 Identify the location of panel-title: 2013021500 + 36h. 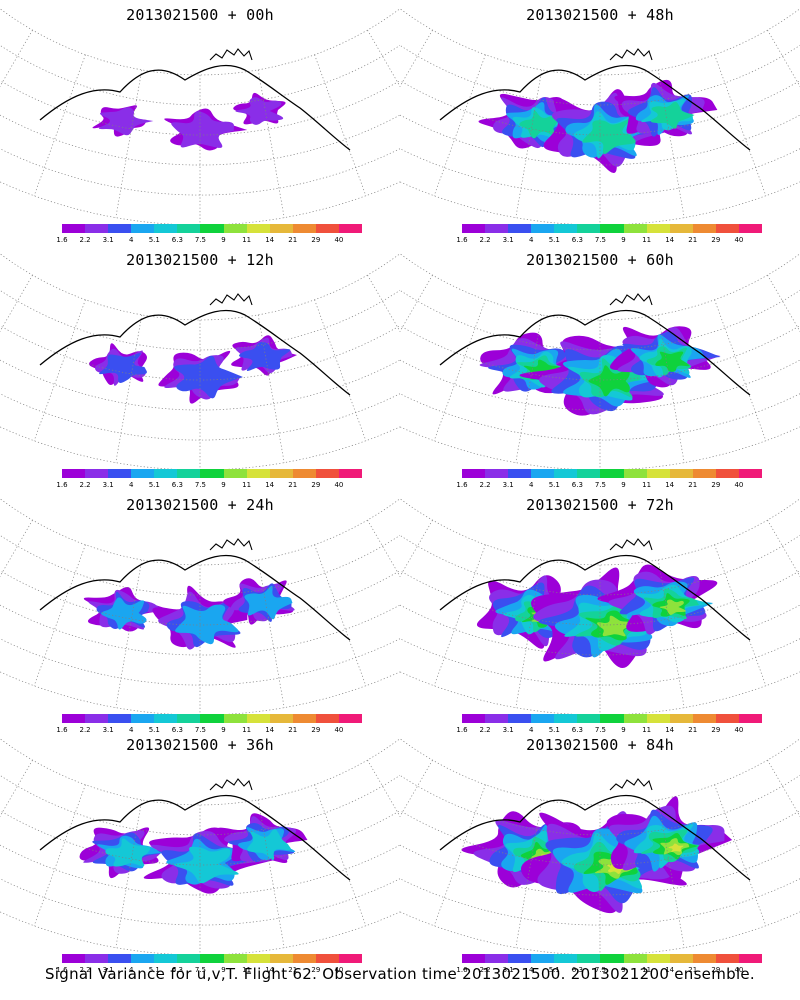
(200, 745).